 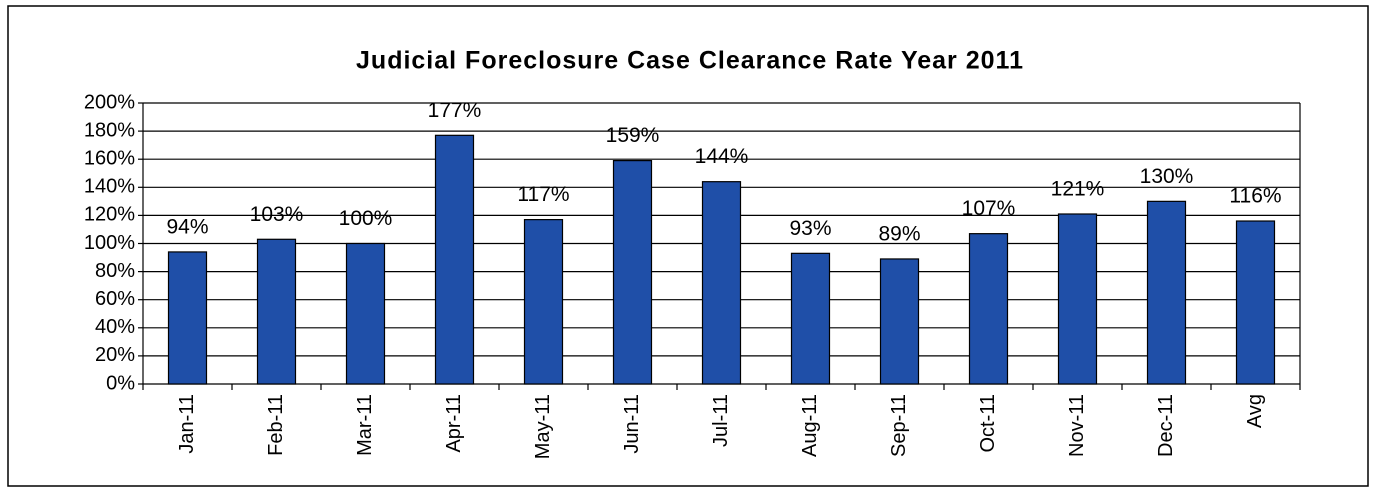 What do you see at coordinates (187, 226) in the screenshot?
I see `data-label: 94%` at bounding box center [187, 226].